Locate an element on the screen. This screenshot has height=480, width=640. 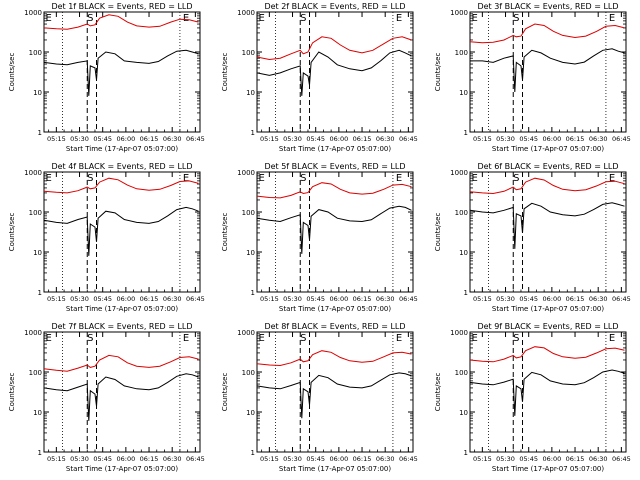
panel-title: Det 5f BLACK = Events, RED = LLD is located at coordinates (334, 166).